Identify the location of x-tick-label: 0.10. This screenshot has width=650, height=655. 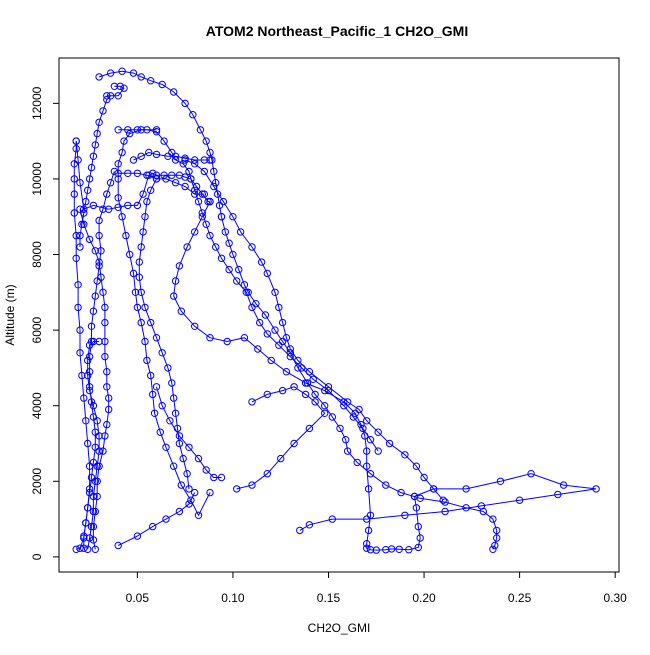
(233, 598).